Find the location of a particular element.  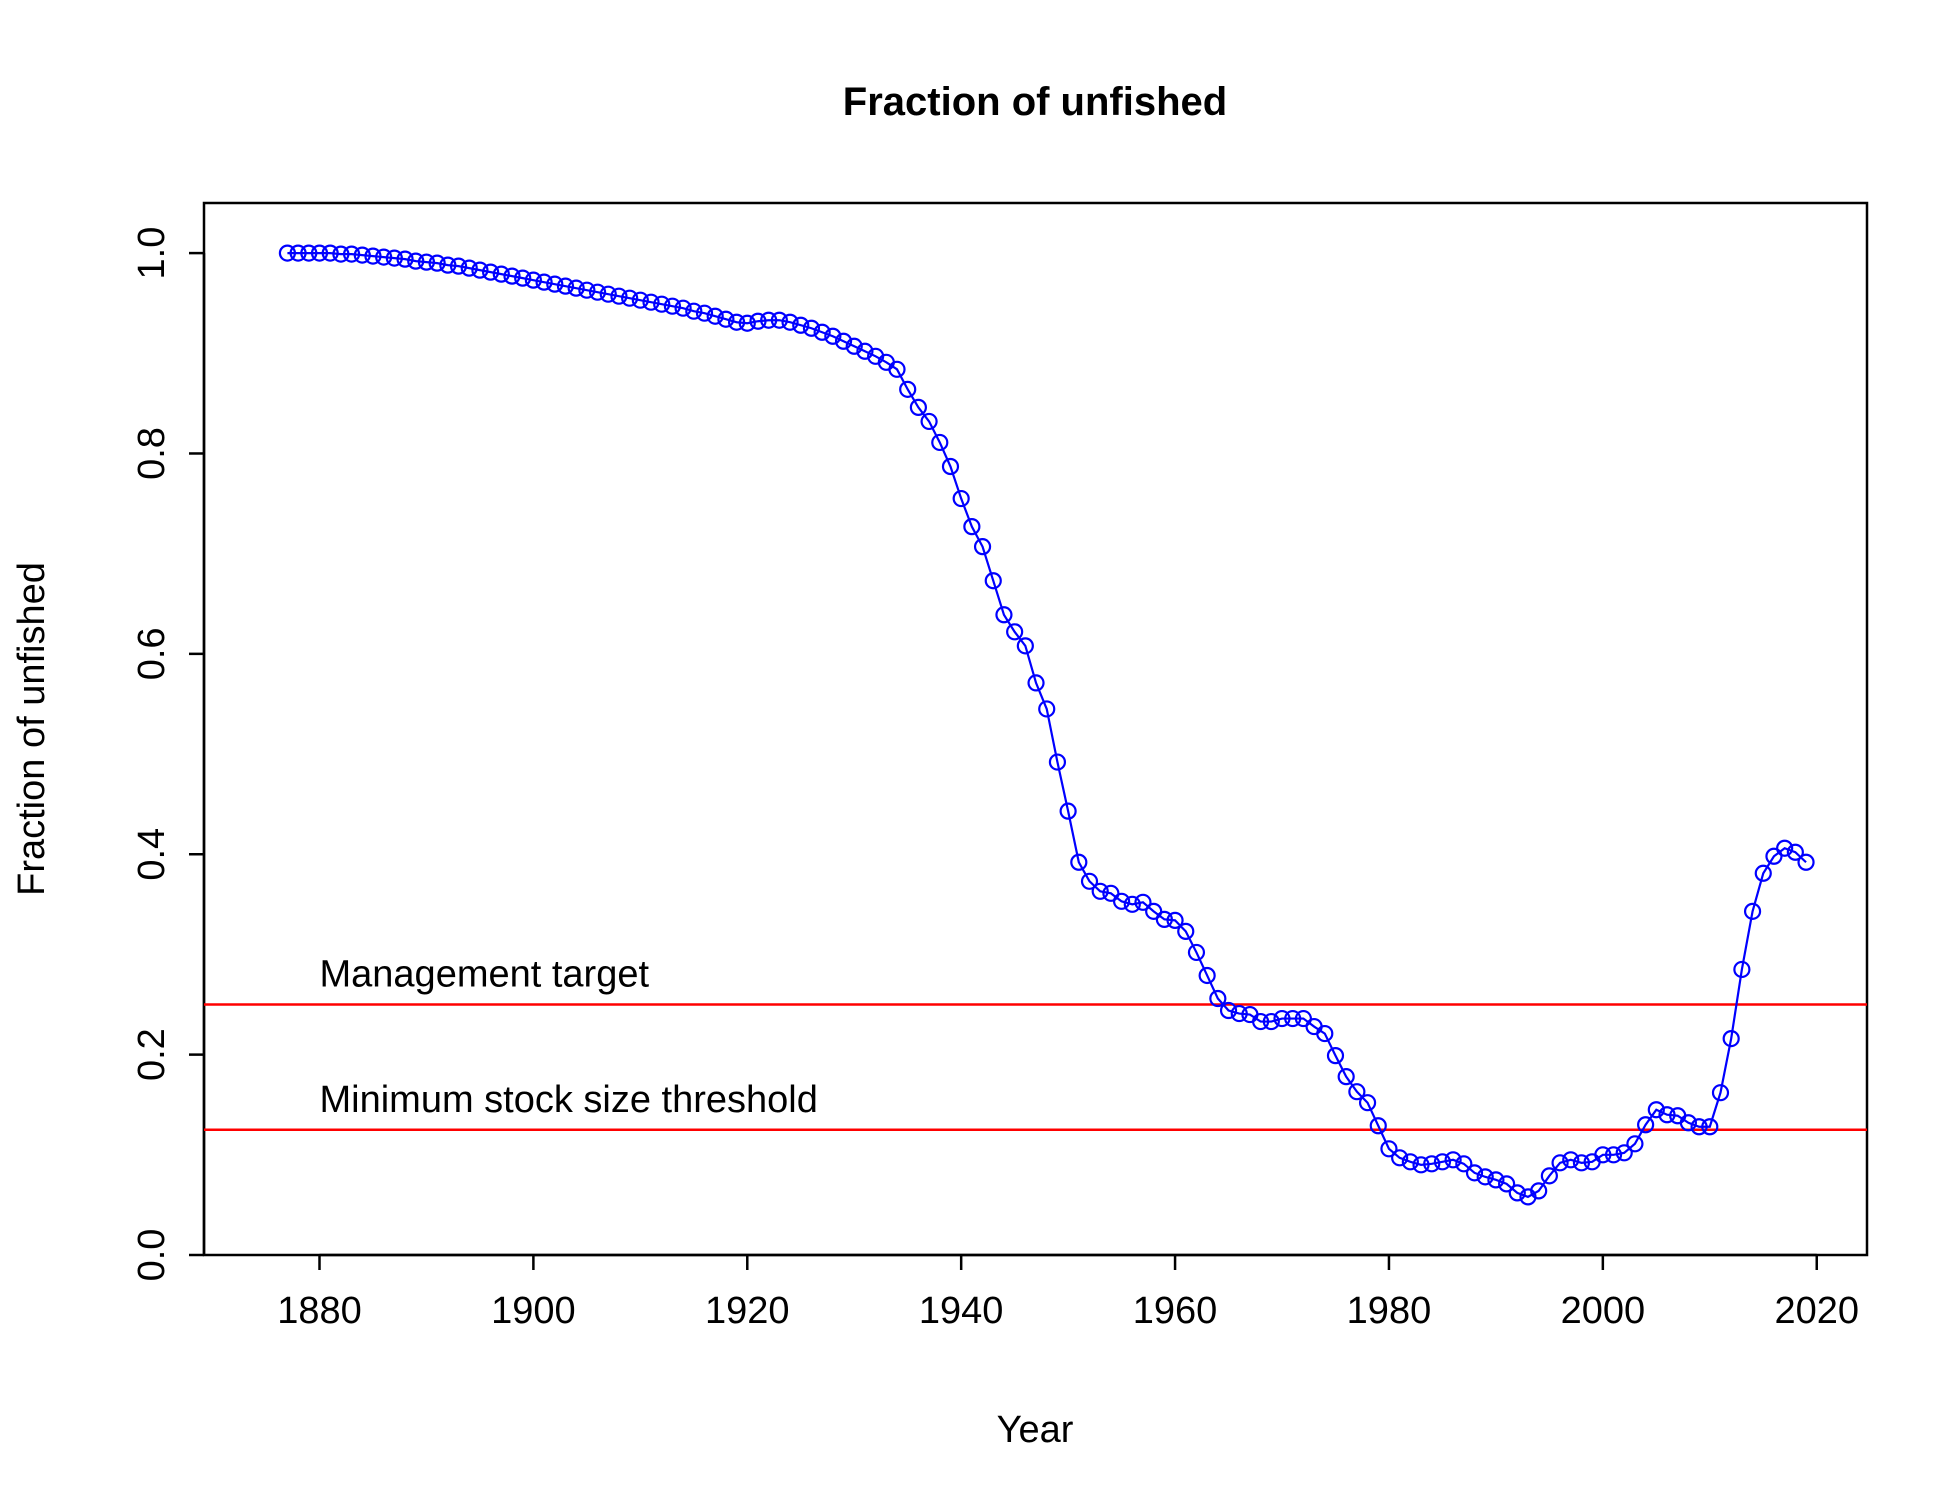

y-tick-label: 0.8 is located at coordinates (152, 453).